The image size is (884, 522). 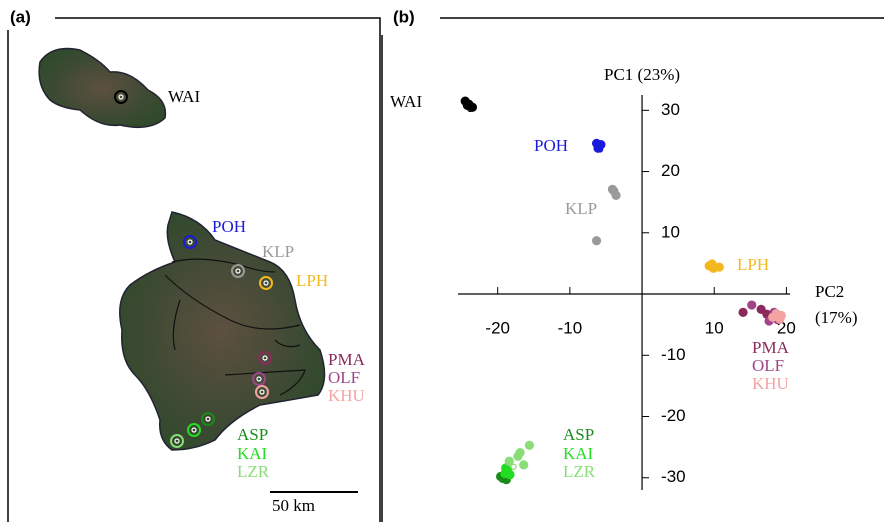 I want to click on site-label: PMA, so click(x=347, y=359).